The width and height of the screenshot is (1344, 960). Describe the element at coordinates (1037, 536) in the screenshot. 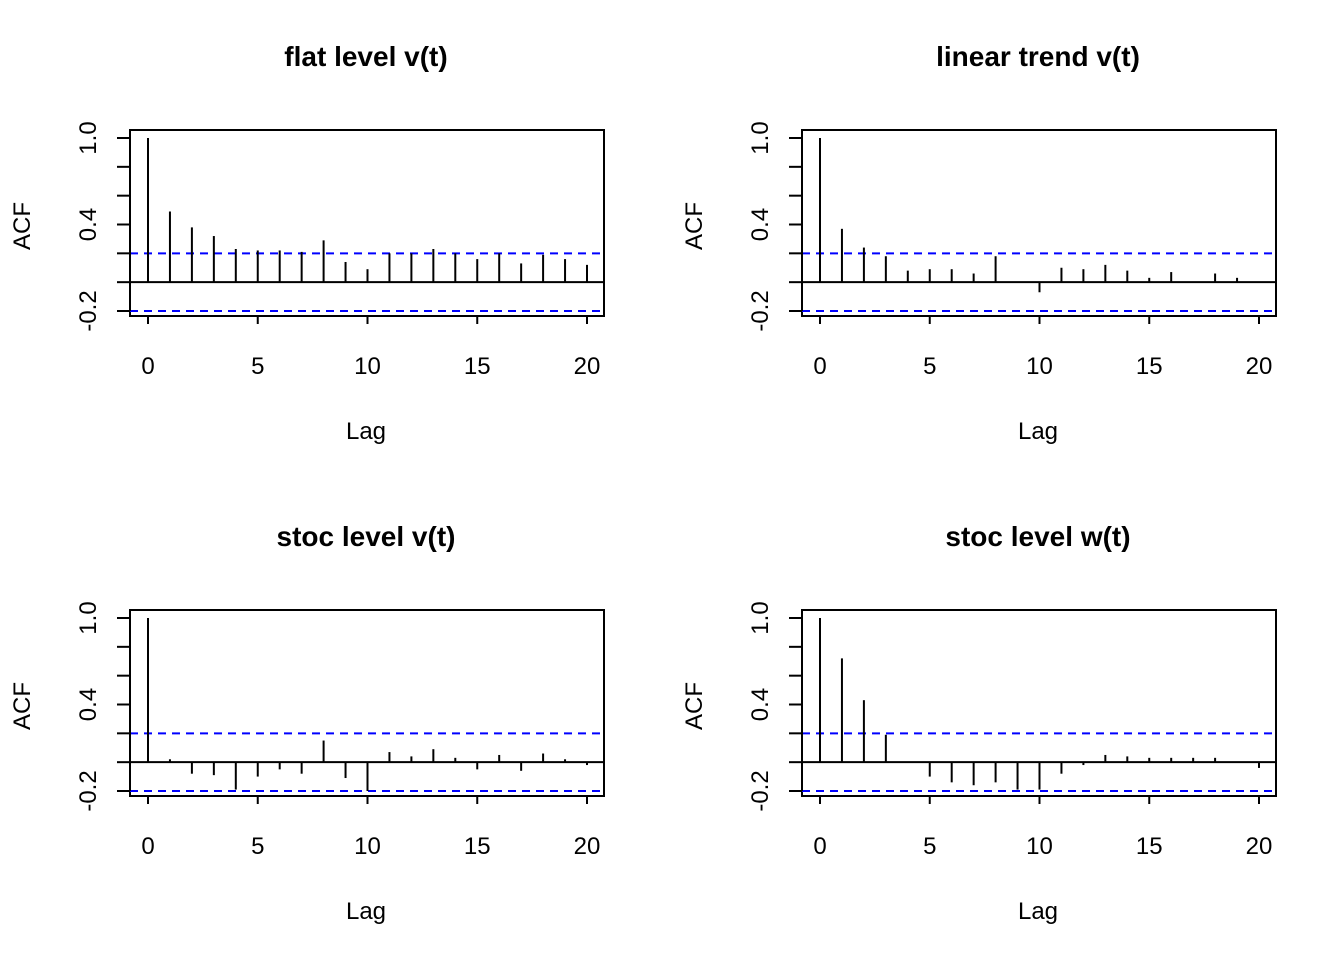

I see `panel-title: stoc level w(t)` at that location.